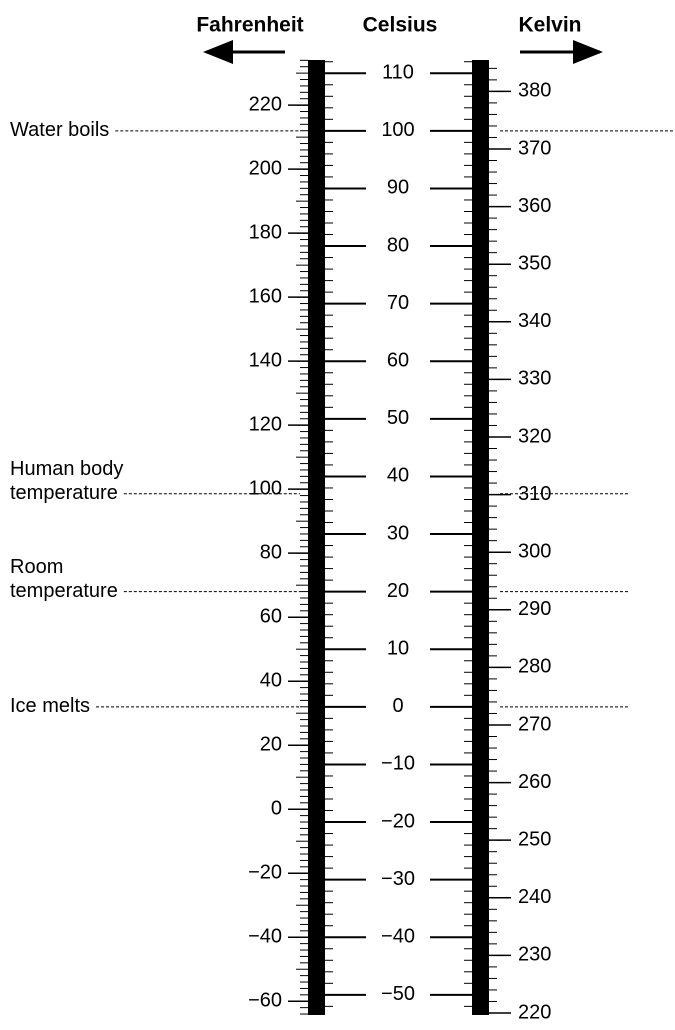  Describe the element at coordinates (398, 418) in the screenshot. I see `tick-label: 50` at that location.